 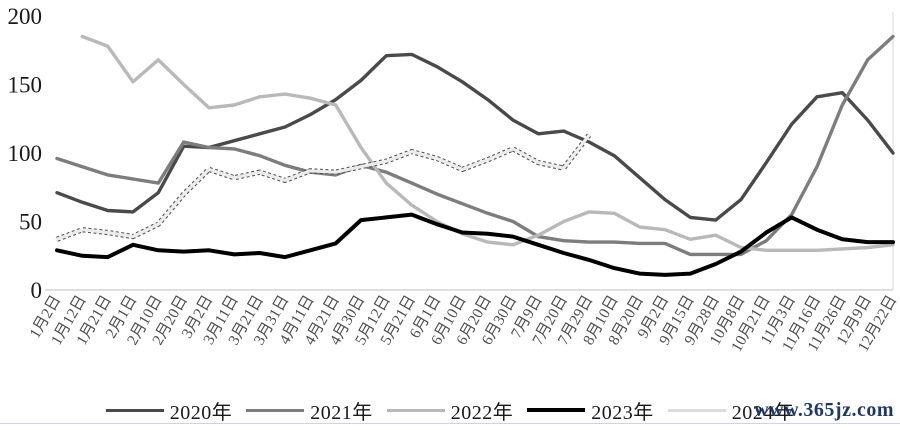 I want to click on legend-item-2022年: 2022年, so click(x=450, y=410).